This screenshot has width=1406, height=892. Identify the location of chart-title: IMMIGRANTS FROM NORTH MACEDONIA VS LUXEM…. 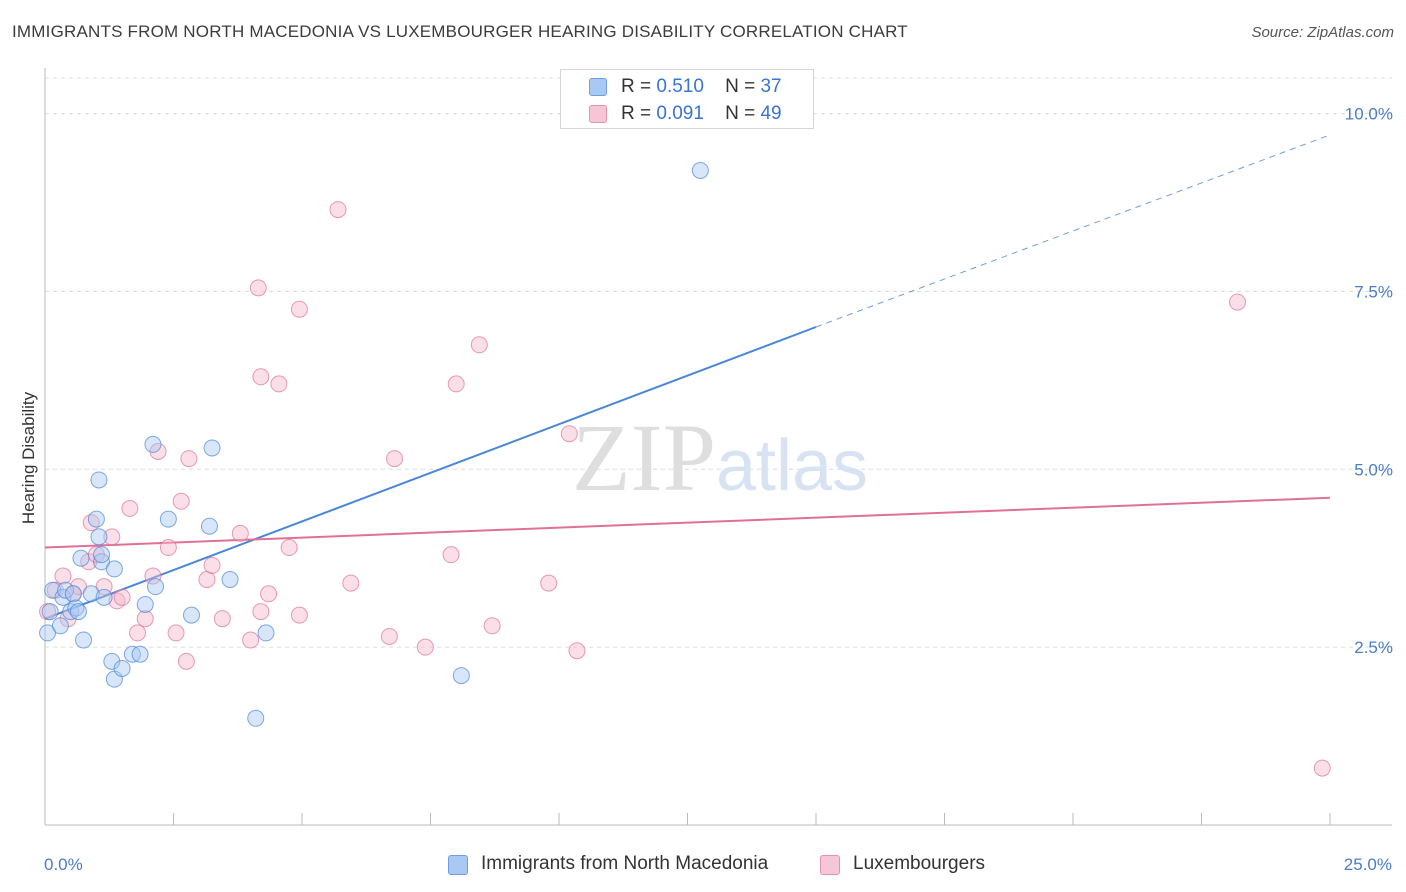
(460, 31).